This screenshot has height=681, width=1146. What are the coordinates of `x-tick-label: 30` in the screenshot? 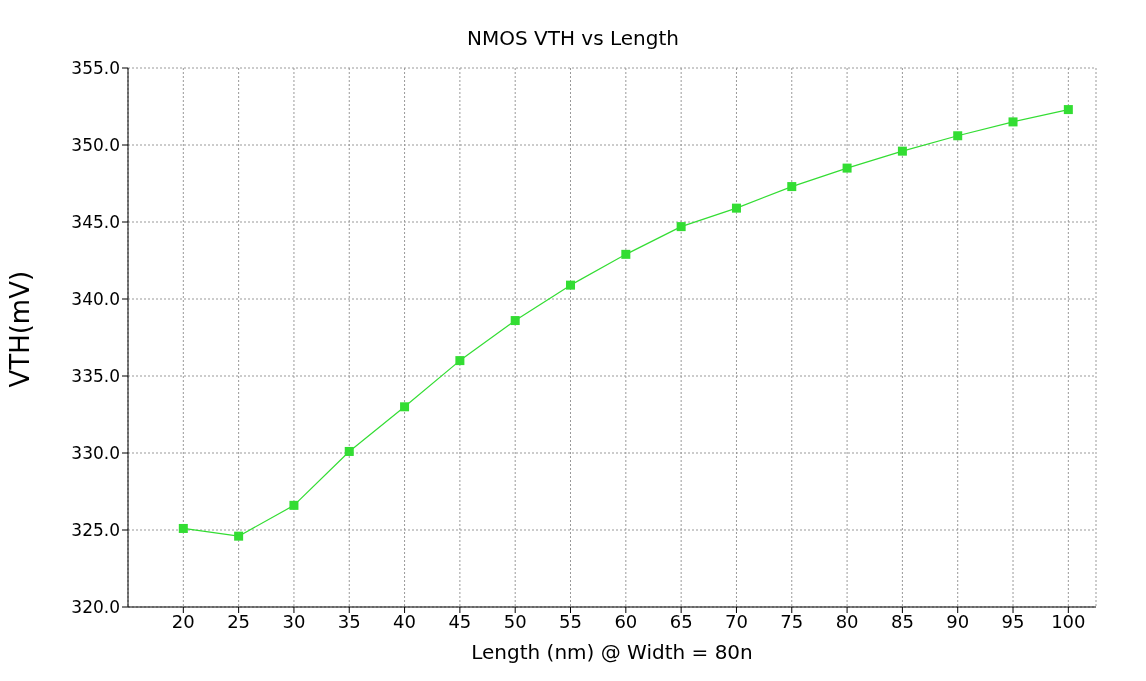 It's located at (294, 621).